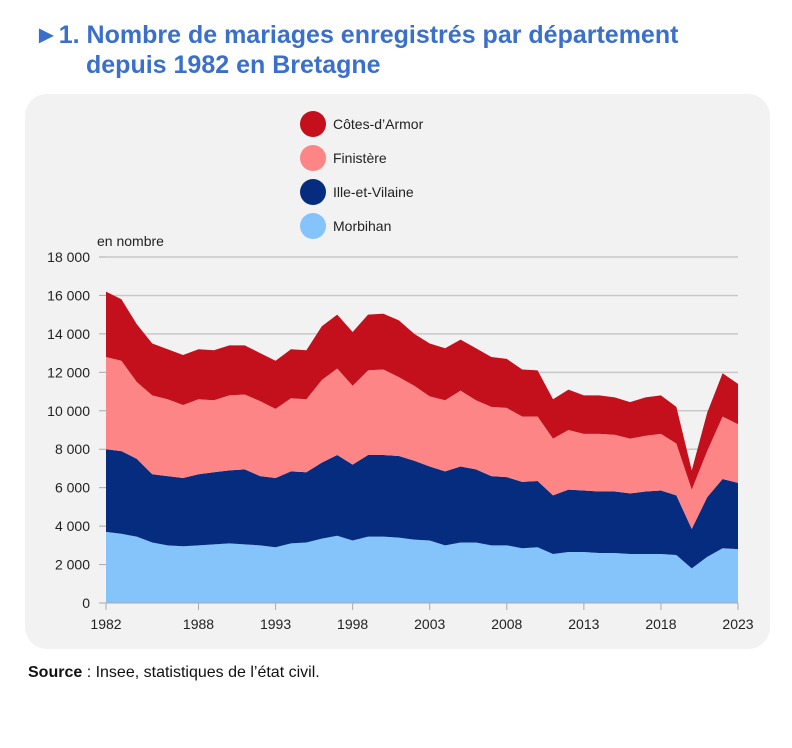 This screenshot has width=792, height=748. Describe the element at coordinates (72, 488) in the screenshot. I see `y-tick-label: 6 000` at that location.